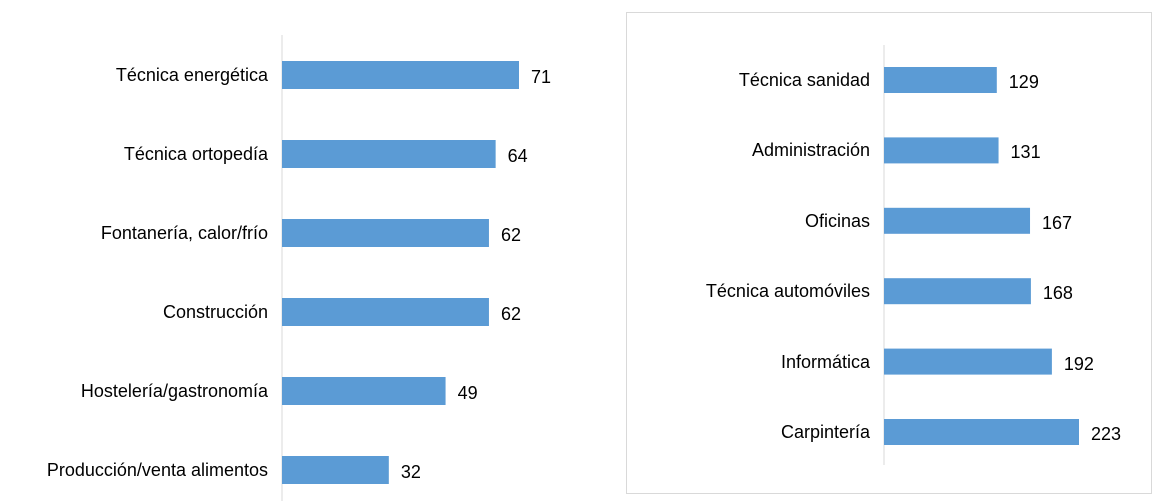  I want to click on category-label: Producción/venta alimentos, so click(157, 470).